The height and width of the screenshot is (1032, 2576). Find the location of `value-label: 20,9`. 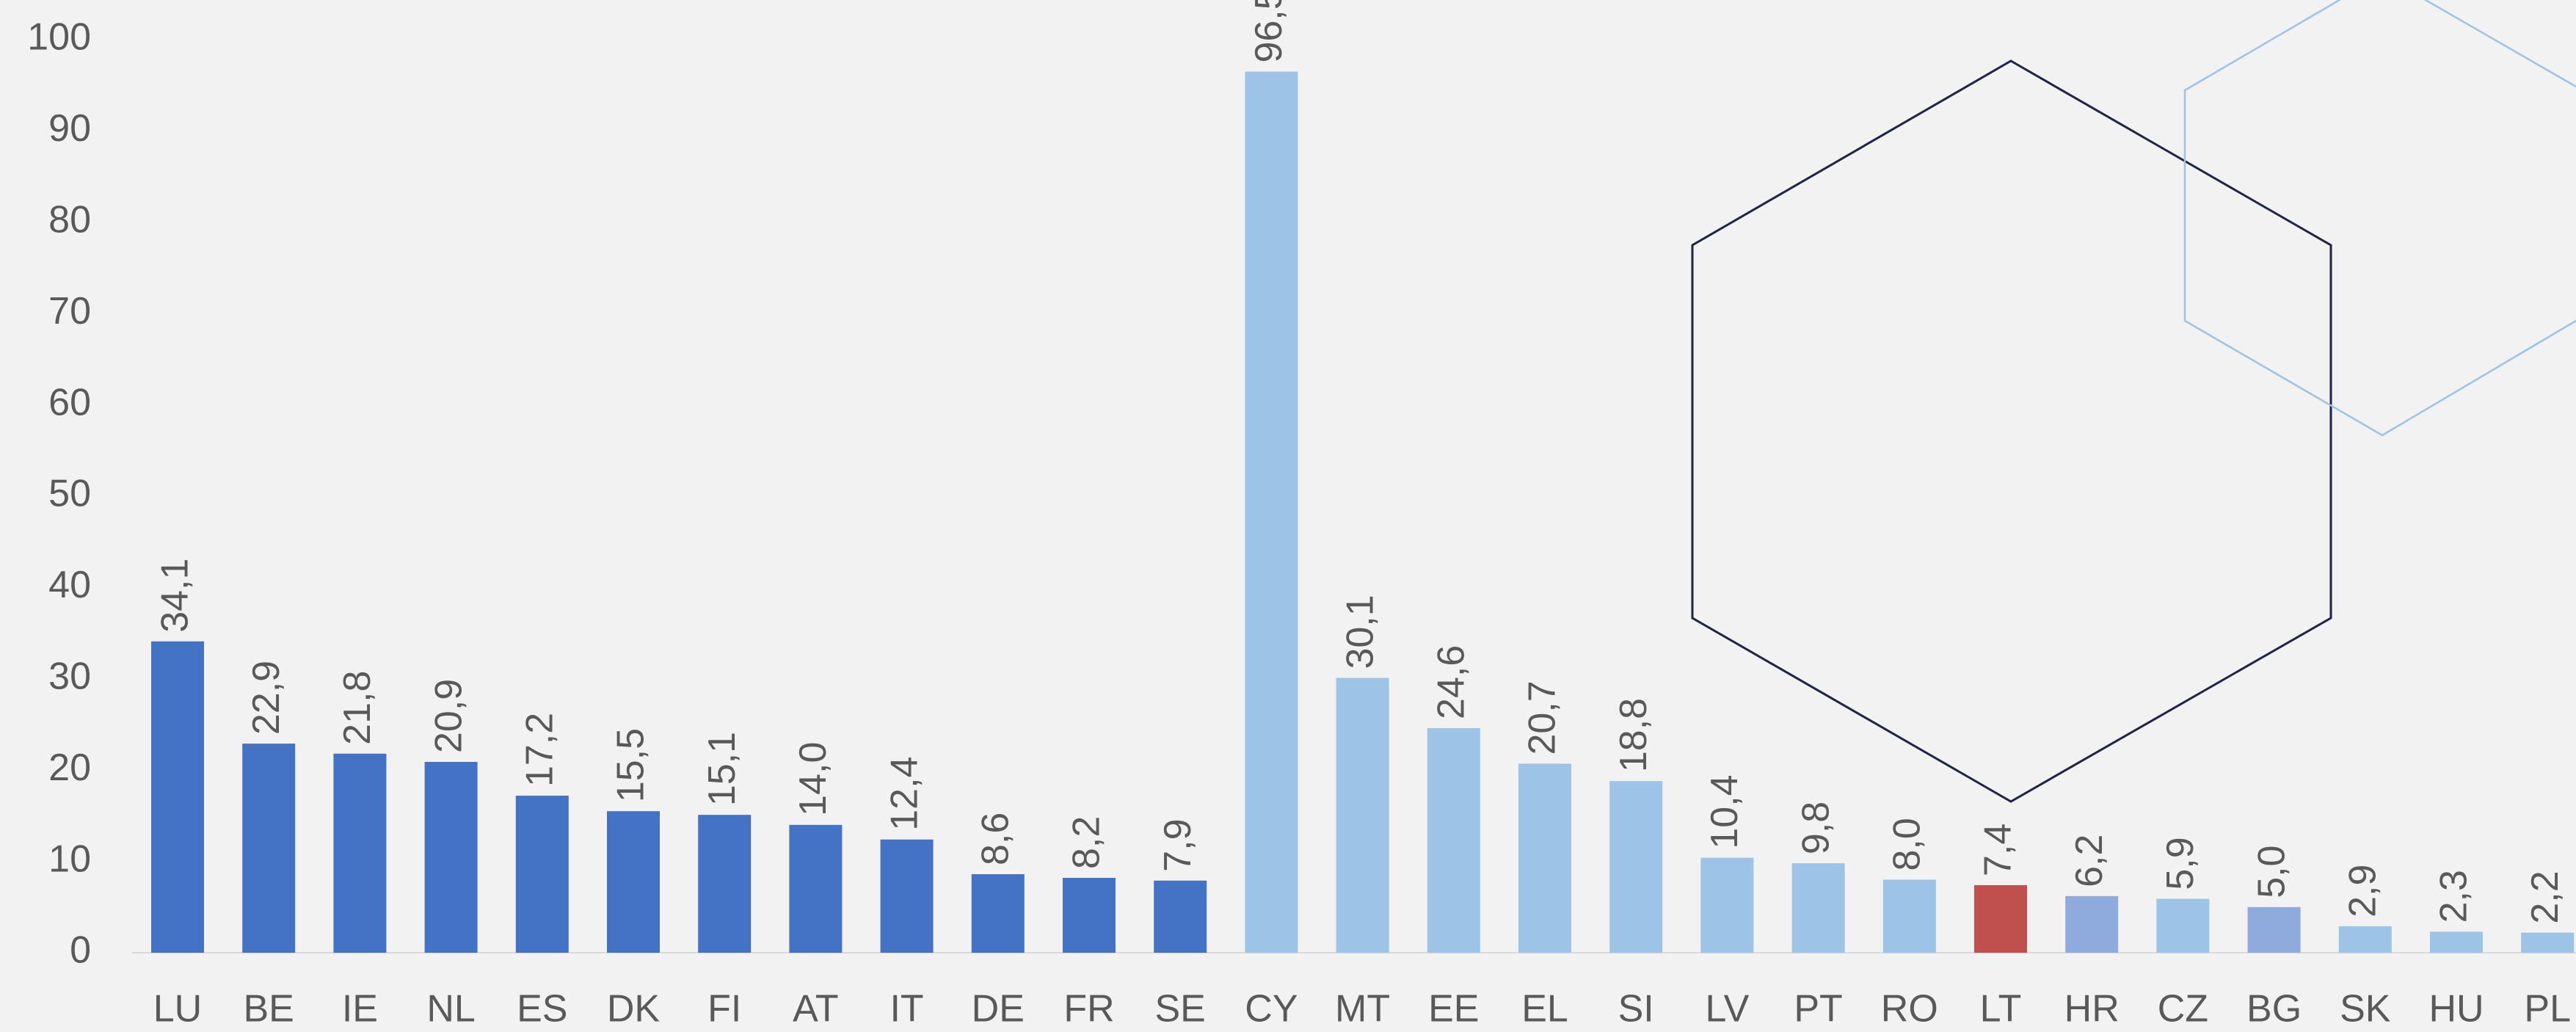

value-label: 20,9 is located at coordinates (448, 716).